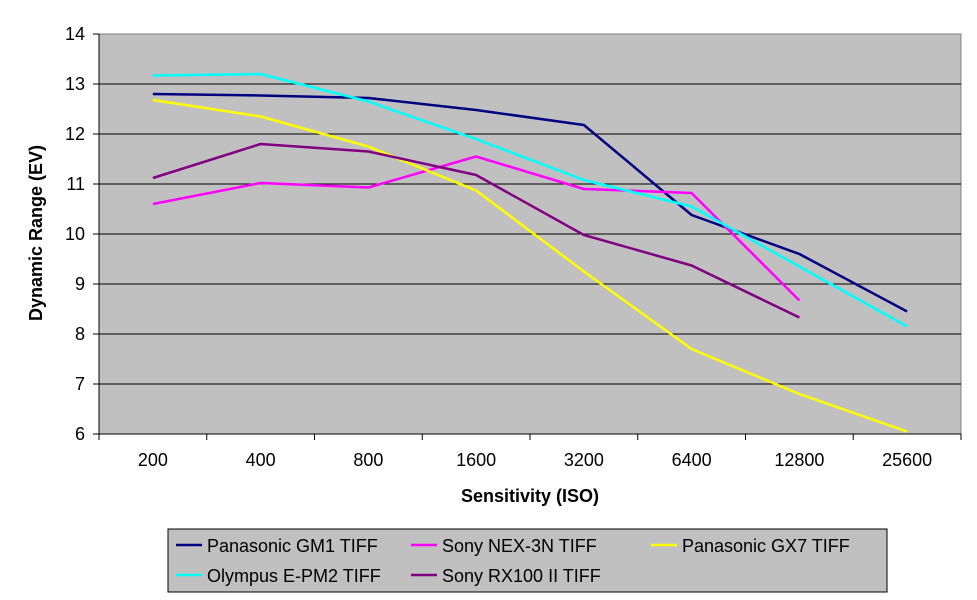 The height and width of the screenshot is (600, 977). I want to click on legend-label-panasonic-gm1-tiff: Panasonic GM1 TIFF, so click(292, 546).